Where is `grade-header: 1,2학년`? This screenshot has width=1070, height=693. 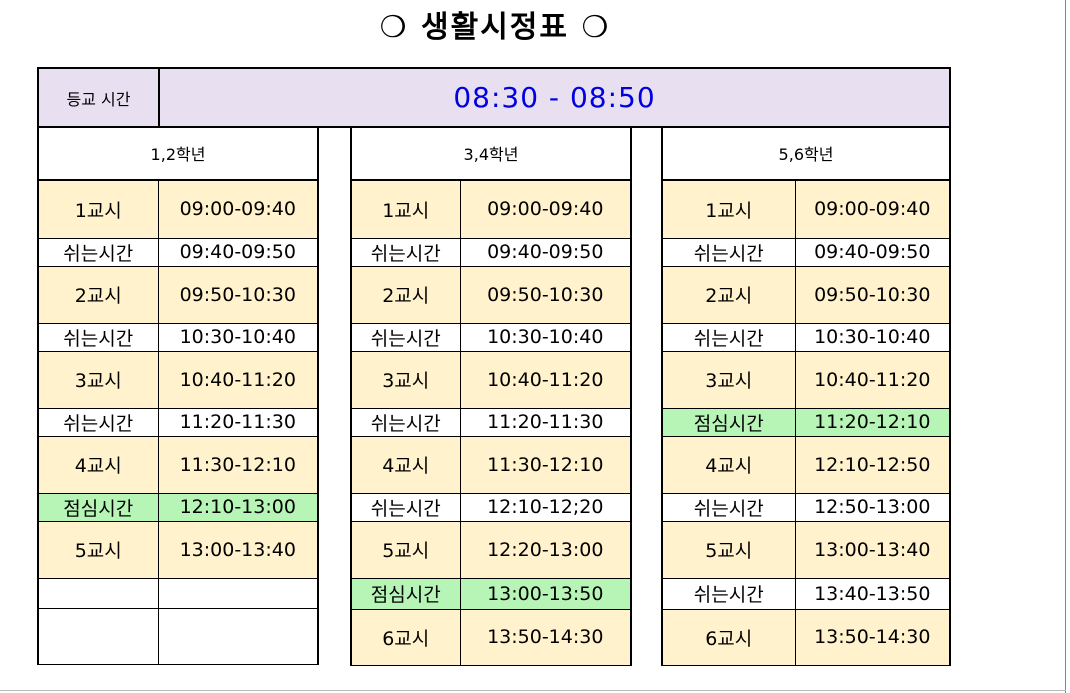
grade-header: 1,2학년 is located at coordinates (178, 153).